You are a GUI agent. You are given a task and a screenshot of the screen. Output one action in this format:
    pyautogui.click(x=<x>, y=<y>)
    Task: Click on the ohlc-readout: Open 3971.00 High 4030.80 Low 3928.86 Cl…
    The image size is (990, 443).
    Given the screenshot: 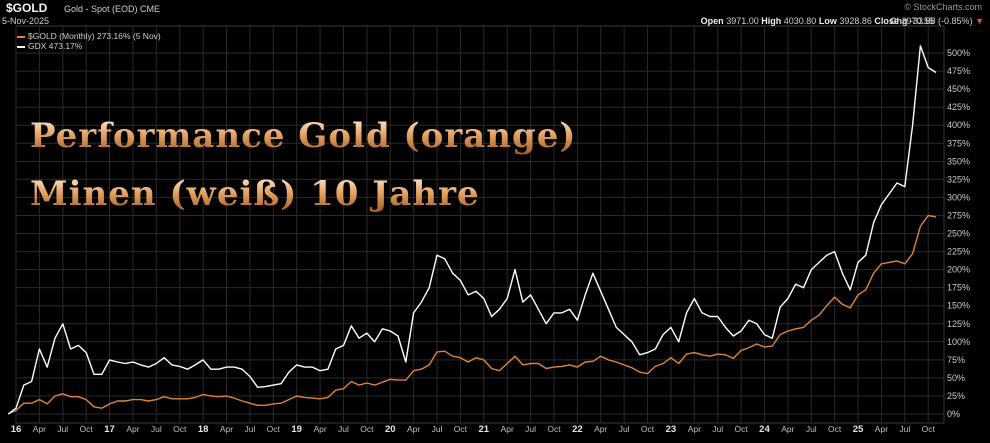 What is the action you would take?
    pyautogui.click(x=817, y=21)
    